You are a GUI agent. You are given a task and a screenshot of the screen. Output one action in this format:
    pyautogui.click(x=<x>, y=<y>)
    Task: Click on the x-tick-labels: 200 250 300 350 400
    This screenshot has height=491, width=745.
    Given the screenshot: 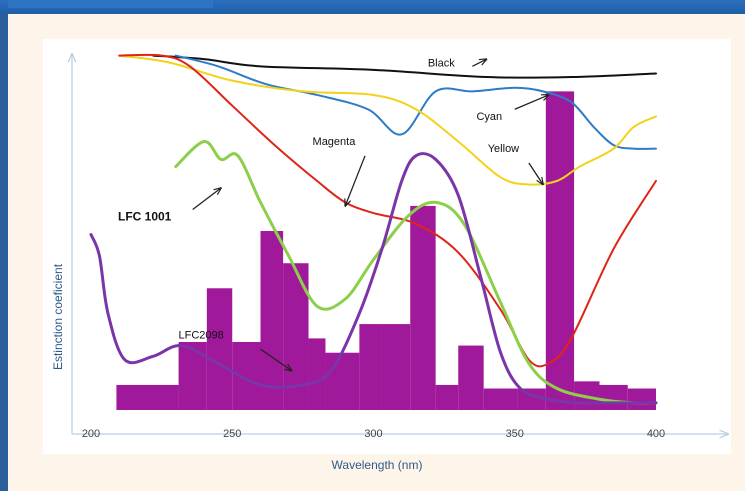 What is the action you would take?
    pyautogui.click(x=373, y=434)
    